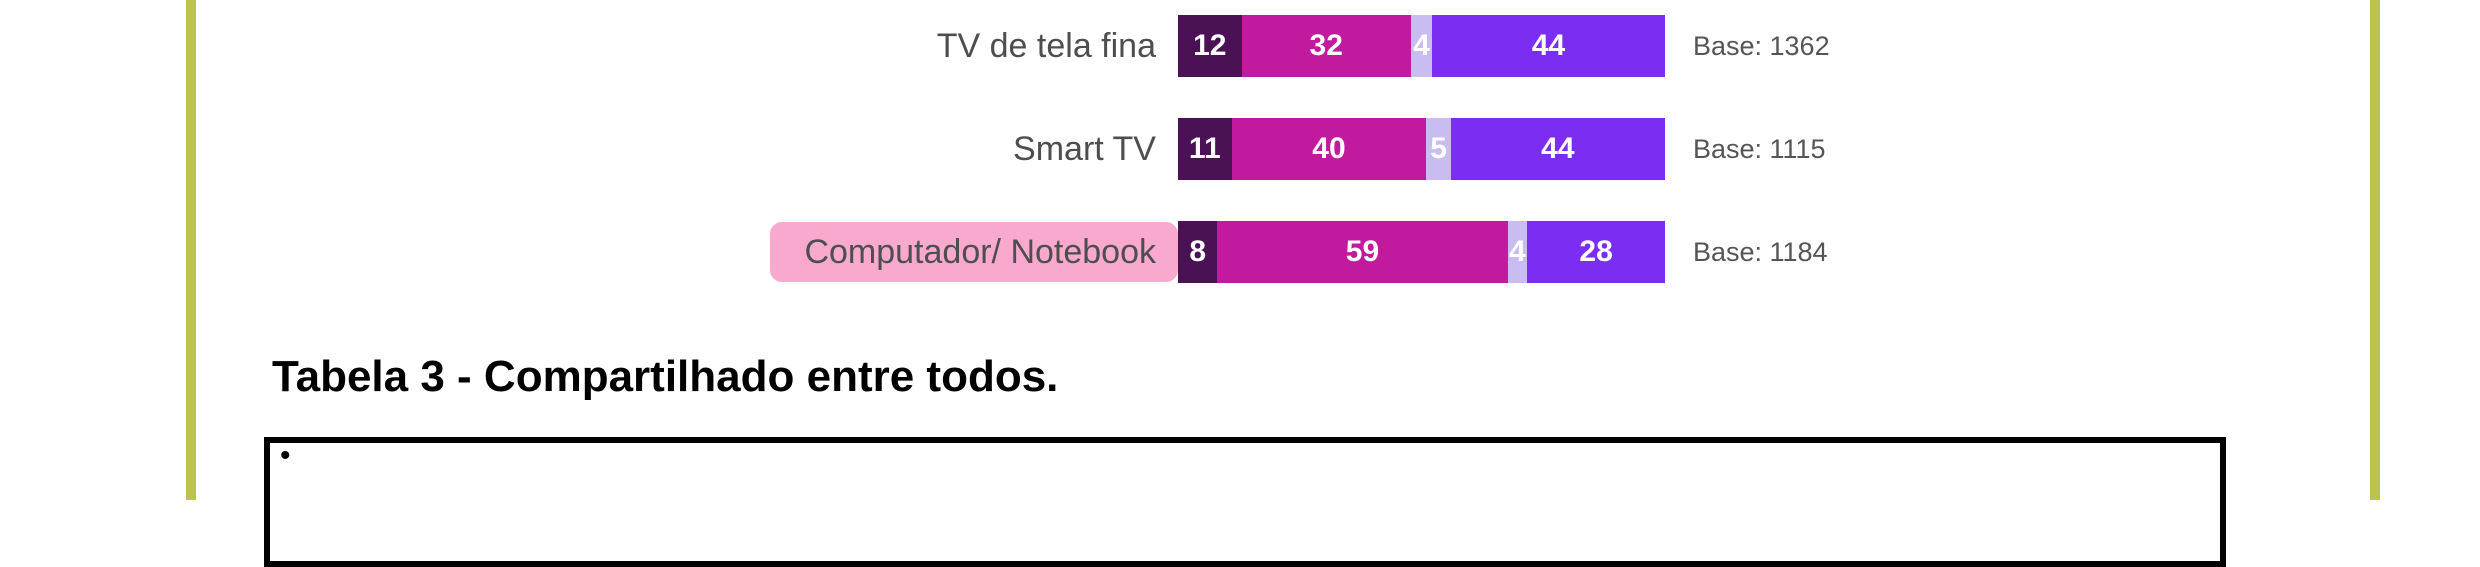  Describe the element at coordinates (1205, 149) in the screenshot. I see `bar-segment: 11` at that location.